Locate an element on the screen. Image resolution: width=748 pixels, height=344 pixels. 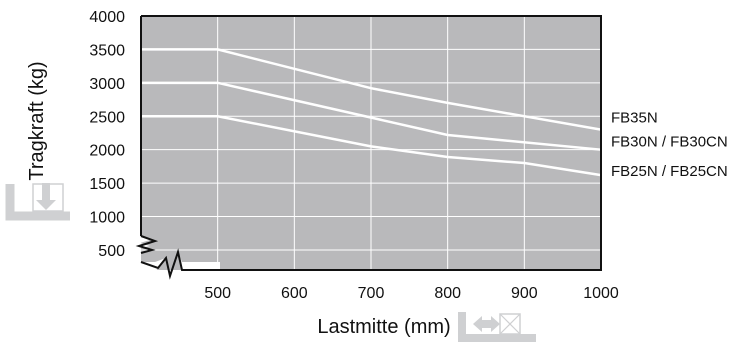
x-tick-label: 900 is located at coordinates (524, 293).